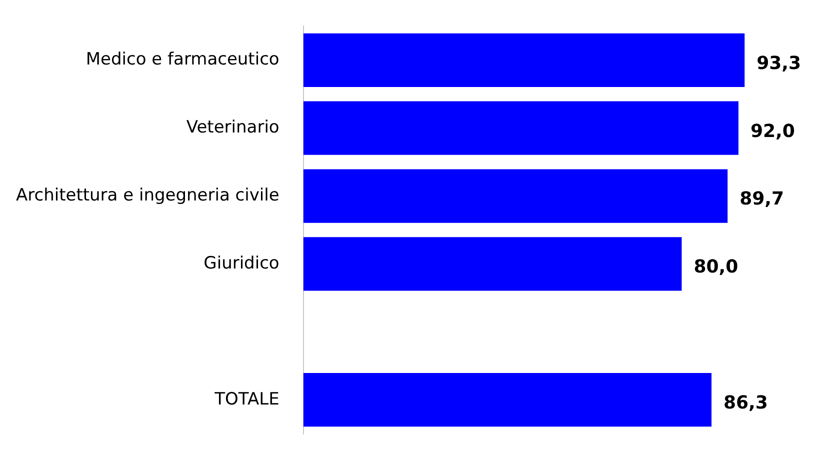  What do you see at coordinates (745, 403) in the screenshot?
I see `data-label: 86,3` at bounding box center [745, 403].